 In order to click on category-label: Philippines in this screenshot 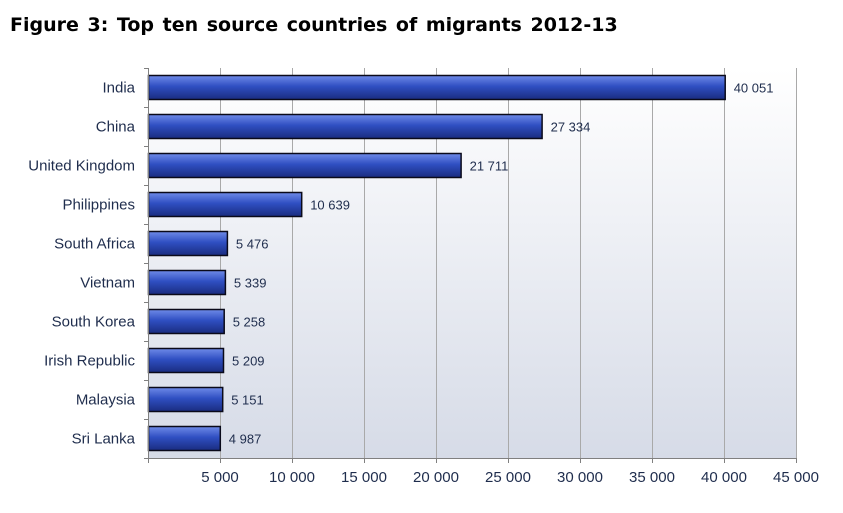, I will do `click(98, 205)`.